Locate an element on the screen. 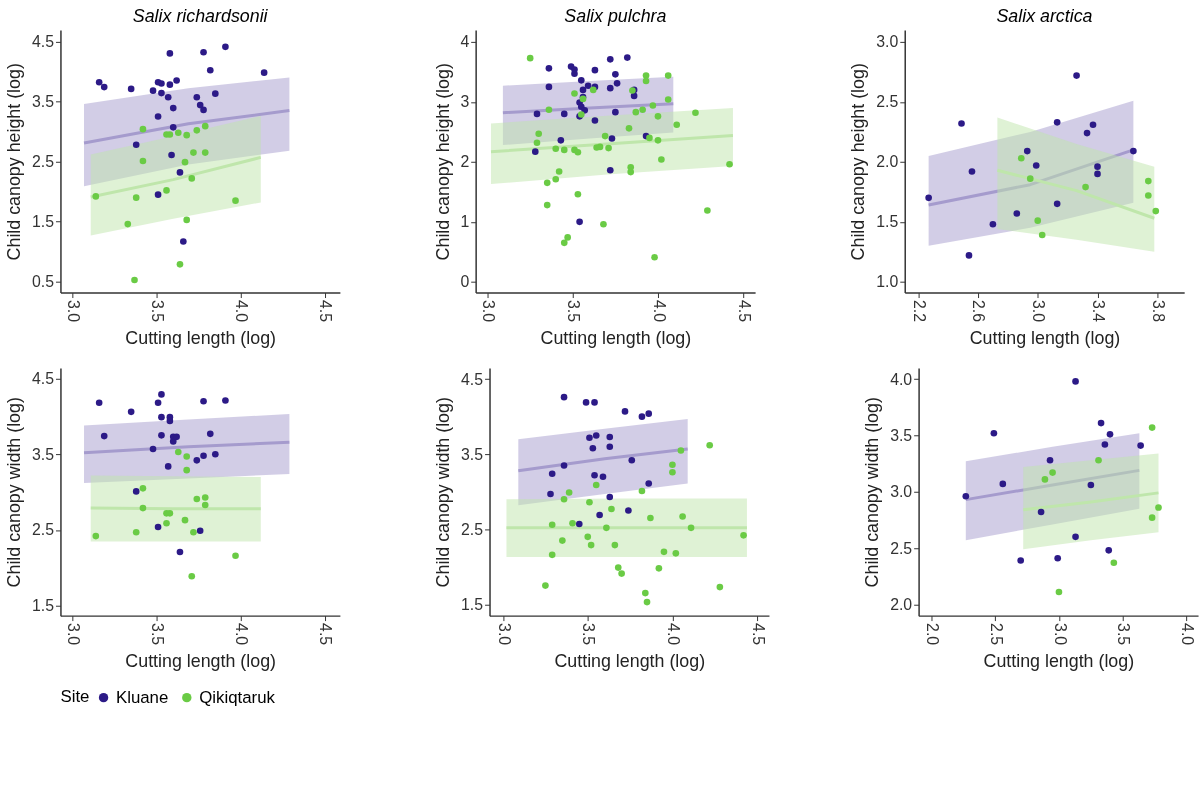 The height and width of the screenshot is (805, 1203). x-tick-label: 2.5 is located at coordinates (996, 634).